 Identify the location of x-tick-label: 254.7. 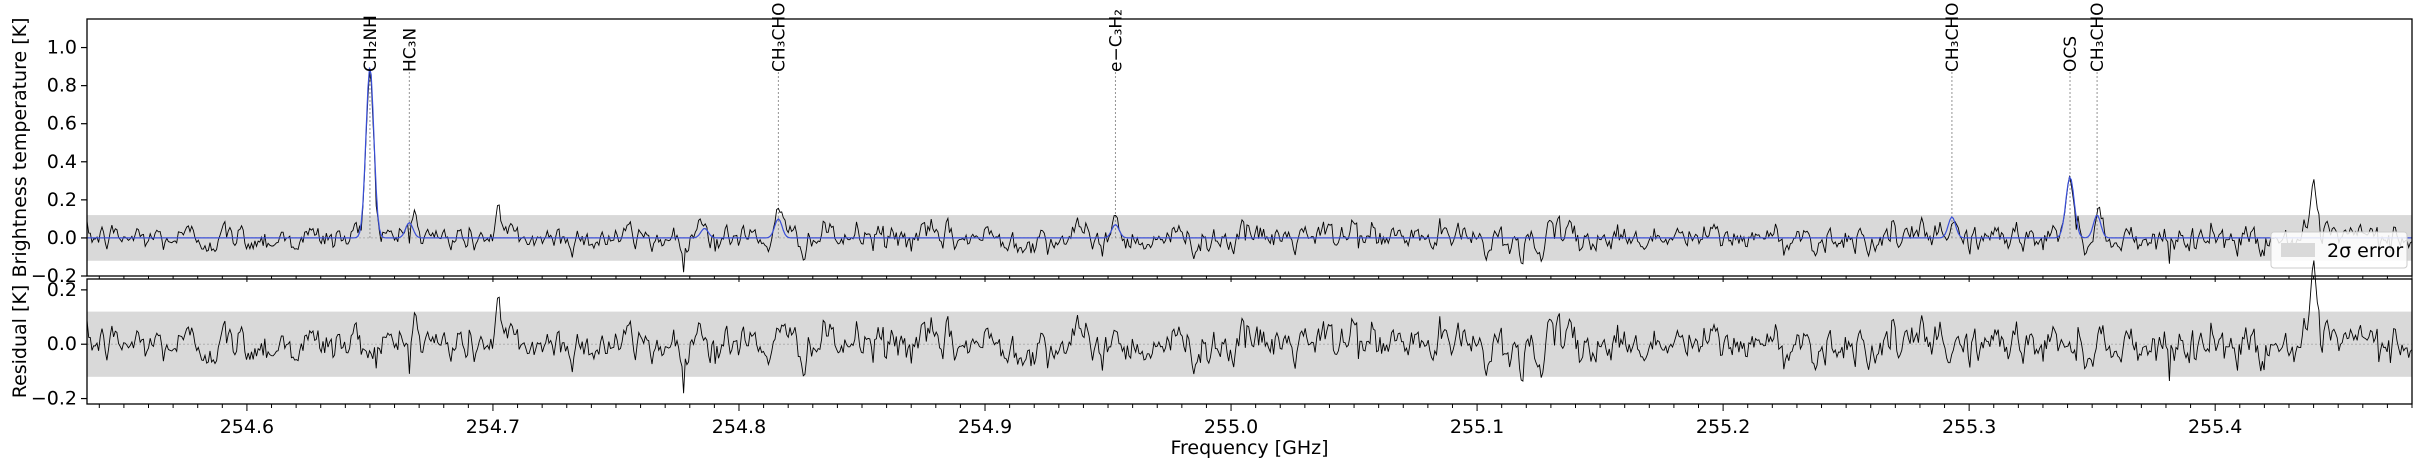
(493, 427).